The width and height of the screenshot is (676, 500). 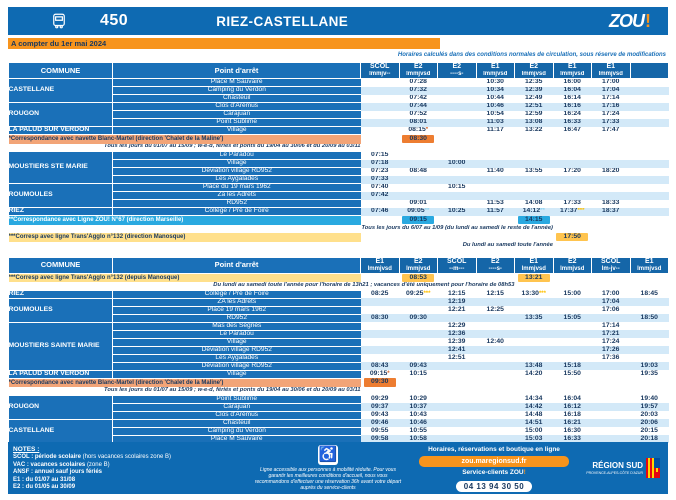 What do you see at coordinates (610, 302) in the screenshot?
I see `time-cell: 17:04` at bounding box center [610, 302].